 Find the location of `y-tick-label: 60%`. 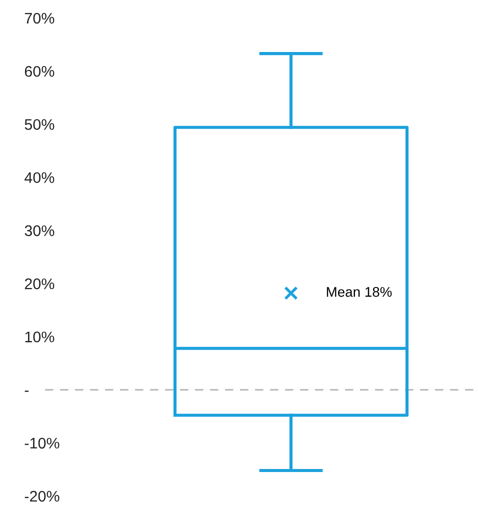

y-tick-label: 60% is located at coordinates (39, 71).